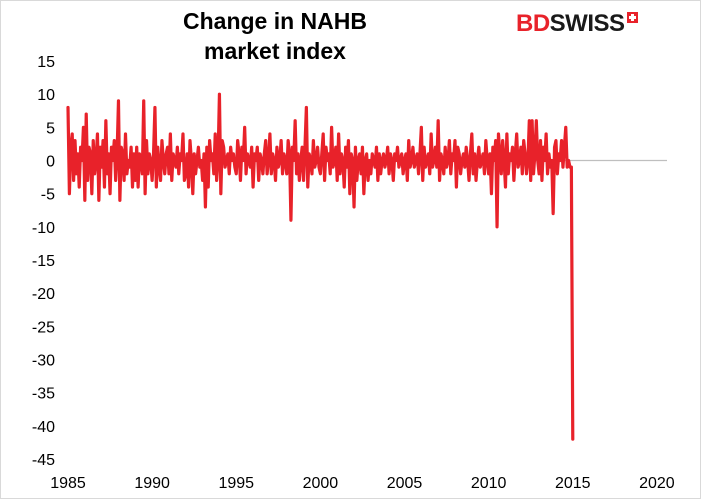  What do you see at coordinates (46, 95) in the screenshot?
I see `y-tick-label: 10` at bounding box center [46, 95].